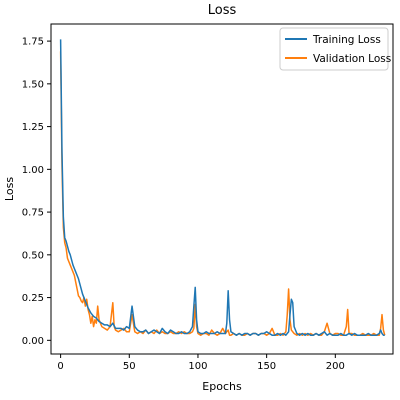  What do you see at coordinates (352, 59) in the screenshot?
I see `legend-label-validation: Validation Loss` at bounding box center [352, 59].